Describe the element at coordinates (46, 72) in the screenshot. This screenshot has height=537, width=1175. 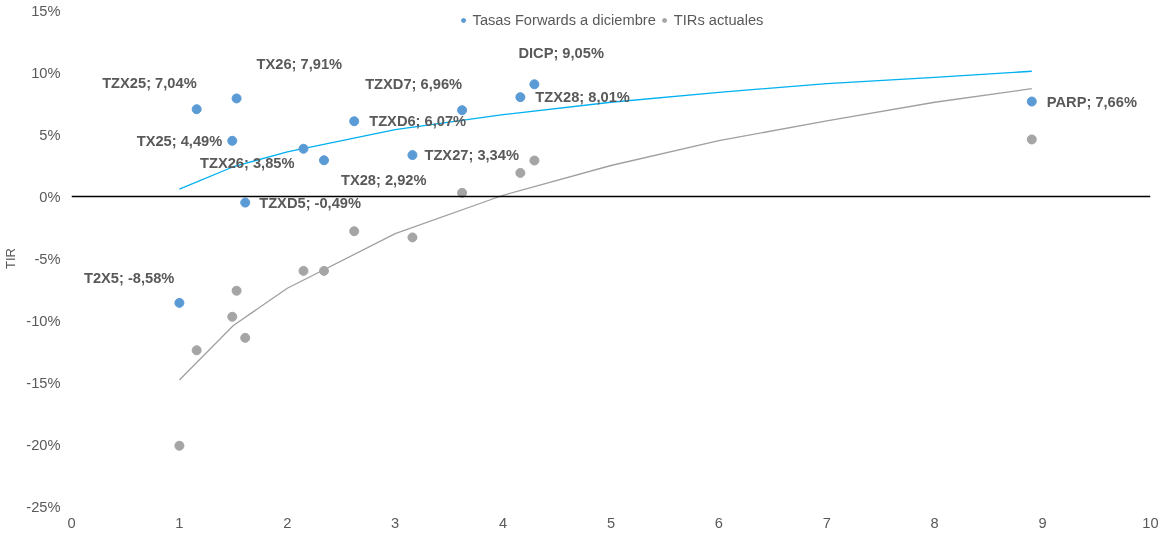
I see `y-tick-label: 10%` at that location.